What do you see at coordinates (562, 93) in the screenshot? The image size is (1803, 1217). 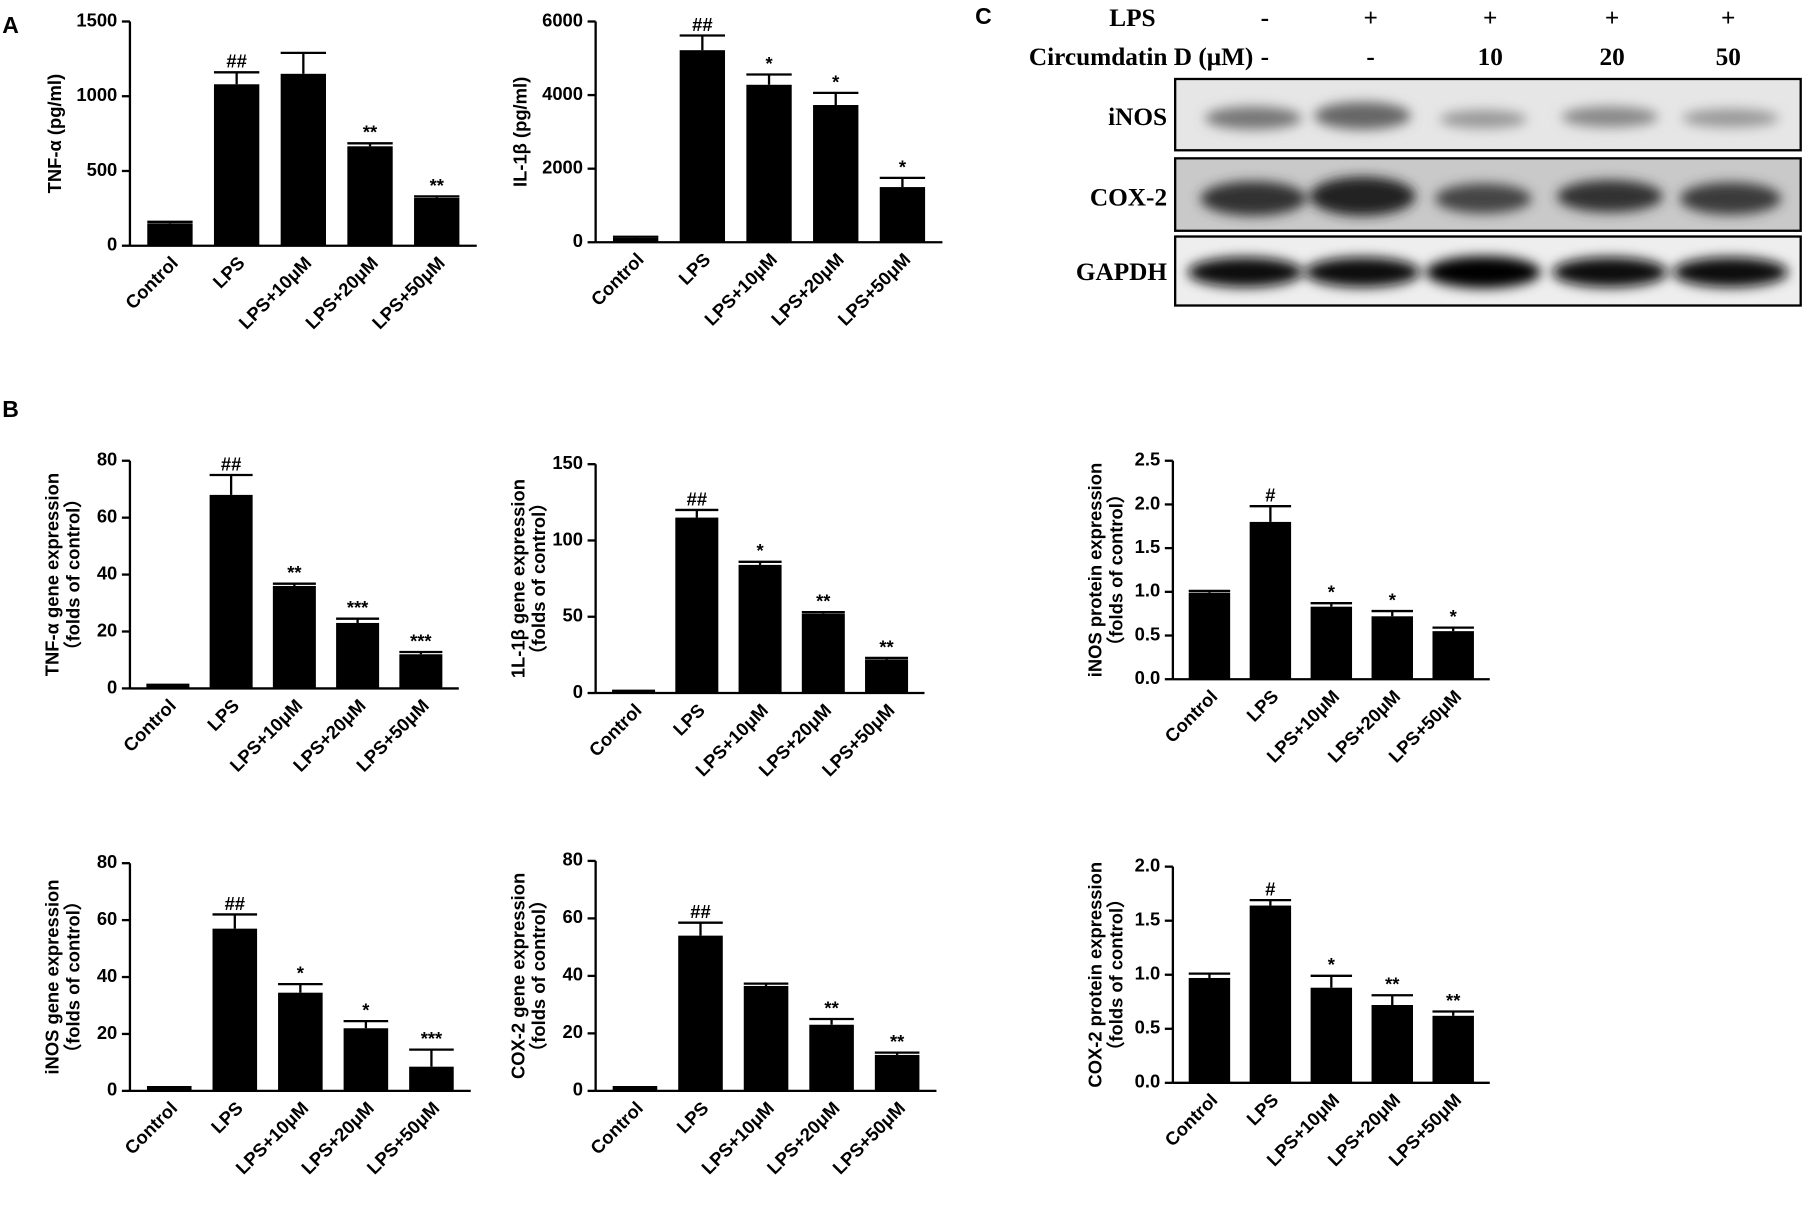 I see `y-tick-label: 4000` at bounding box center [562, 93].